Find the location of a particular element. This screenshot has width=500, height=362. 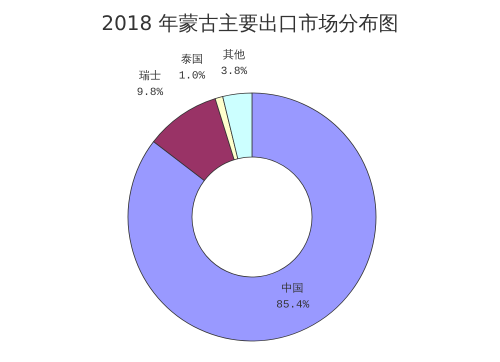

data-label: 85.4% is located at coordinates (293, 305).